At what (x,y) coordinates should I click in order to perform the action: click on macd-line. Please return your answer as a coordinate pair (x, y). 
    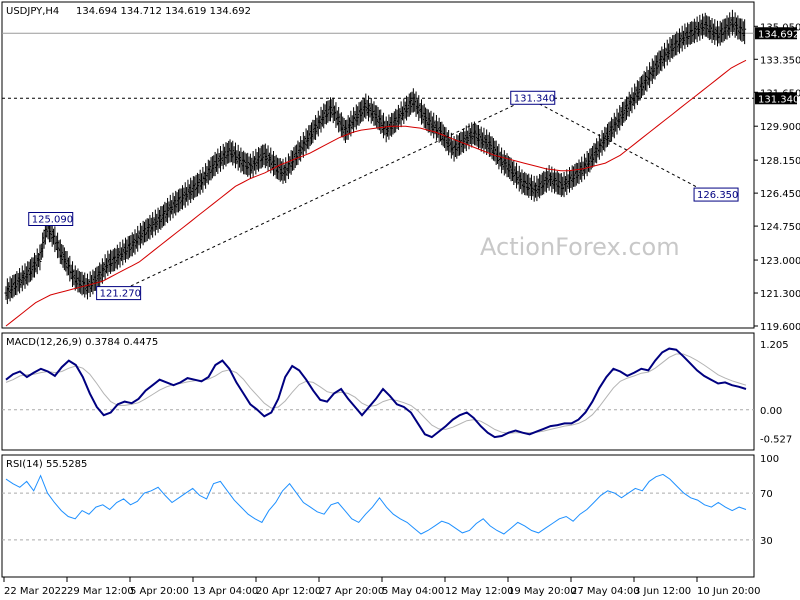
    Looking at the image, I should click on (376, 393).